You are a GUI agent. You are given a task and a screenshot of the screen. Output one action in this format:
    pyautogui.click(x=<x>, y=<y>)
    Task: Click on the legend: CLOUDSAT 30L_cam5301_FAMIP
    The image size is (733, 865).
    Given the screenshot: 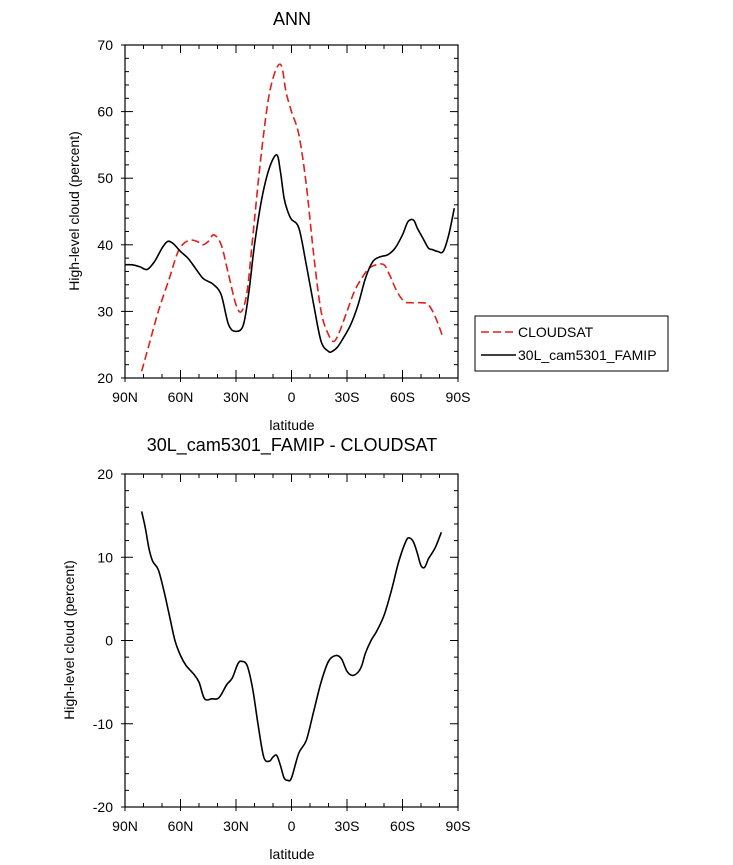 What is the action you would take?
    pyautogui.click(x=571, y=343)
    